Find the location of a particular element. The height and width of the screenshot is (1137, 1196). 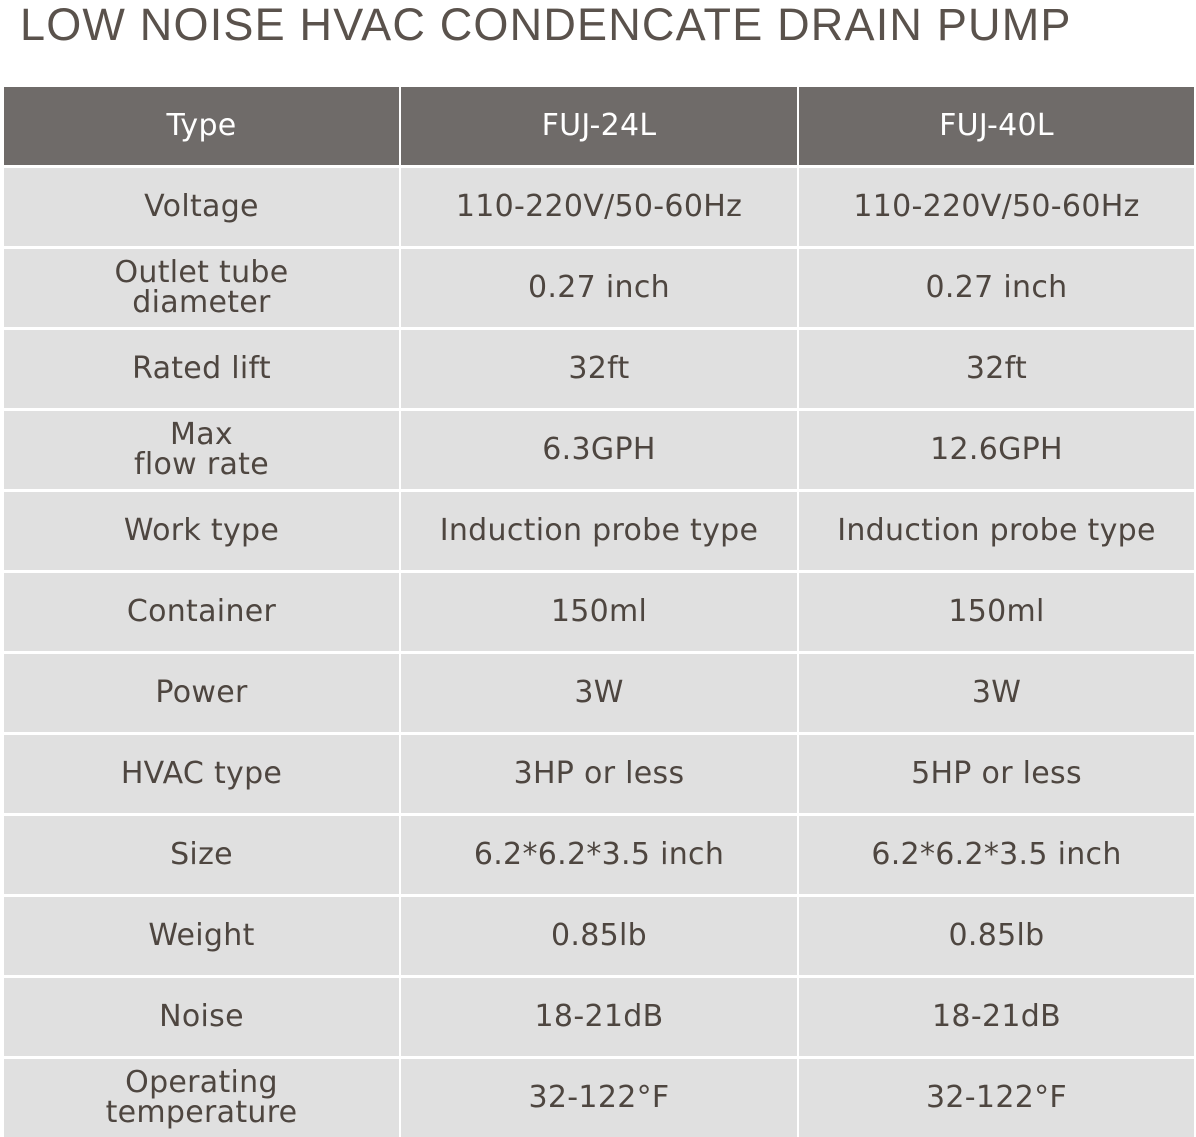

cell-voltage-fuj-24l: 110-220V/50-60Hz is located at coordinates (599, 207).